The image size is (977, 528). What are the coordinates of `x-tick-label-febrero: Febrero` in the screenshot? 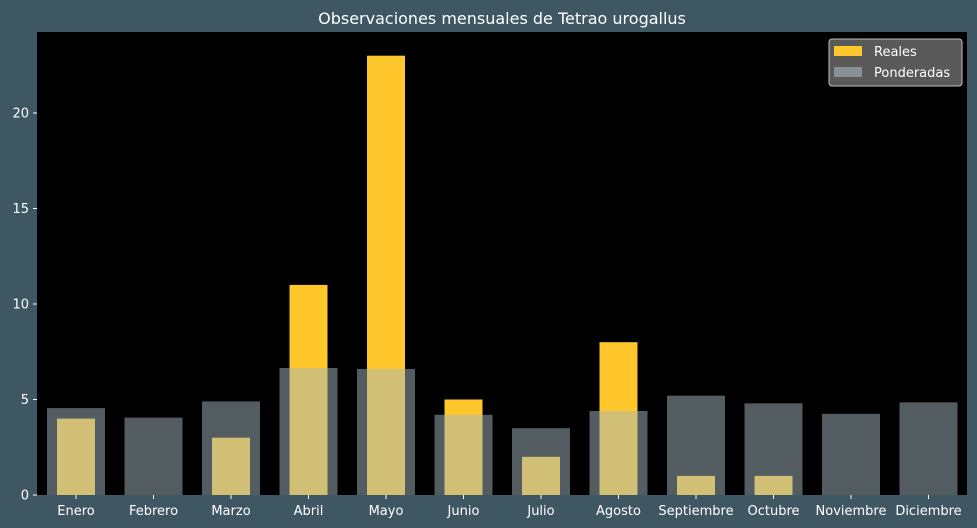 It's located at (153, 511).